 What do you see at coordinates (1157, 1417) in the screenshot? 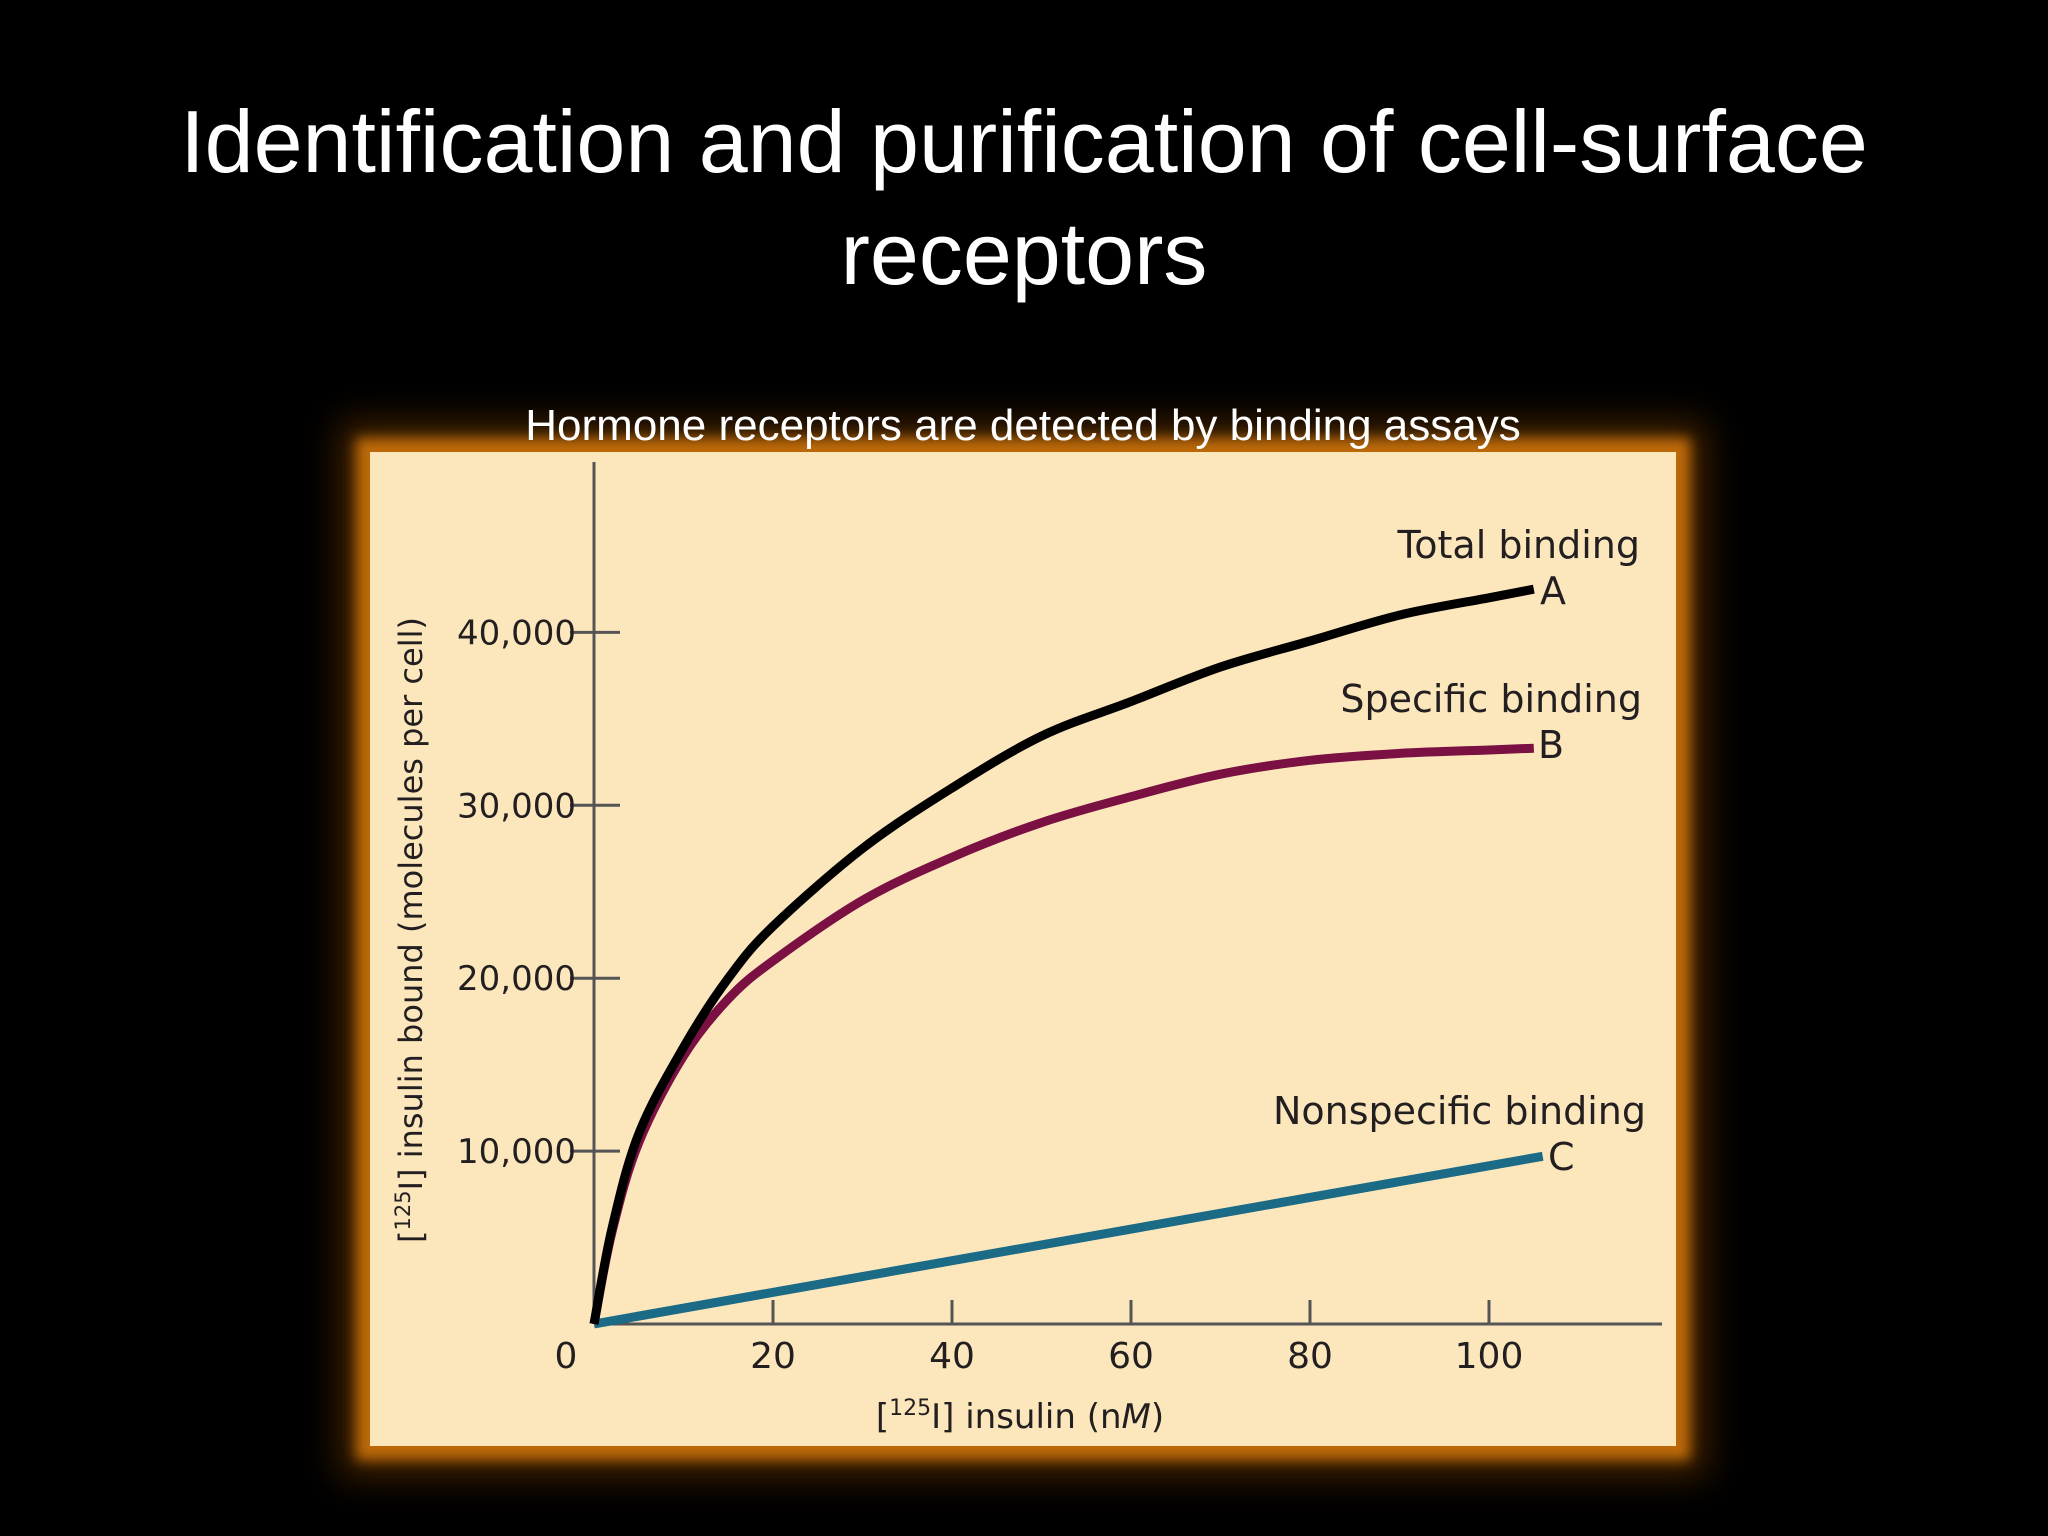
I see `x-axis-label-suffix: )` at bounding box center [1157, 1417].